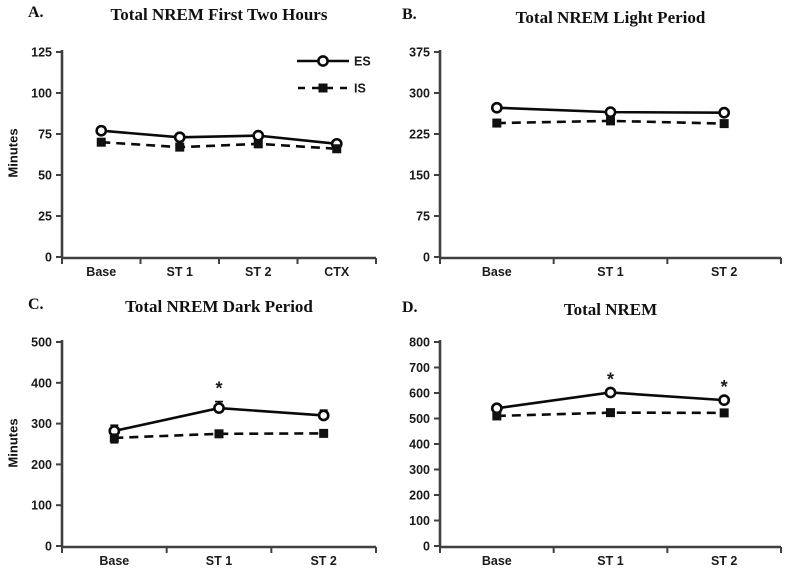 This screenshot has width=787, height=575. What do you see at coordinates (409, 14) in the screenshot?
I see `panel-letter: B.` at bounding box center [409, 14].